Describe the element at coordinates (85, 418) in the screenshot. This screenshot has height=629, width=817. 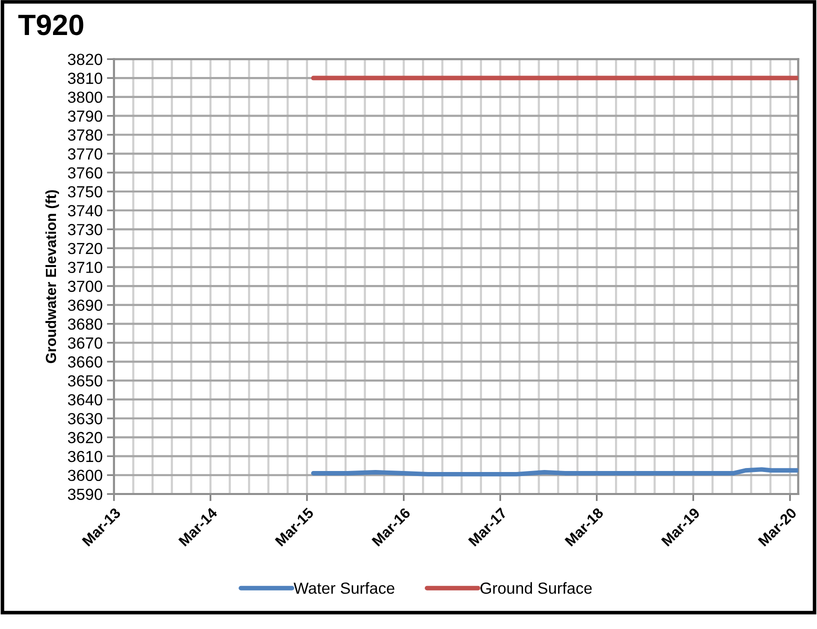
I see `y-tick-label: 3630` at that location.